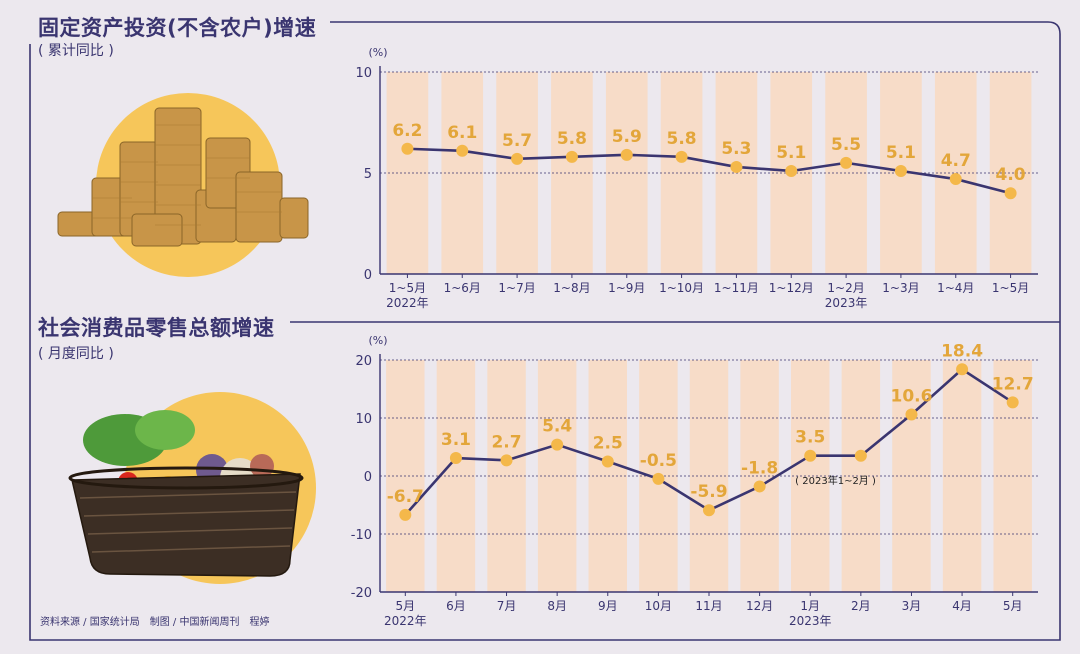 This screenshot has width=1080, height=654. Describe the element at coordinates (192, 488) in the screenshot. I see `vegetable-basket-icon` at that location.